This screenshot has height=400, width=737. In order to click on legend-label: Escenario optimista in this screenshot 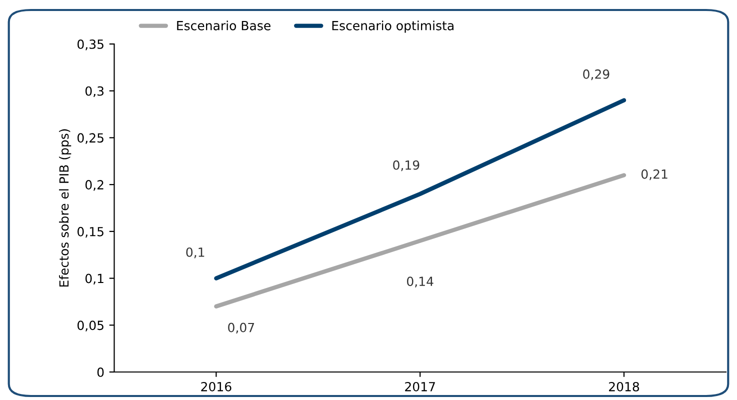, I will do `click(393, 26)`.